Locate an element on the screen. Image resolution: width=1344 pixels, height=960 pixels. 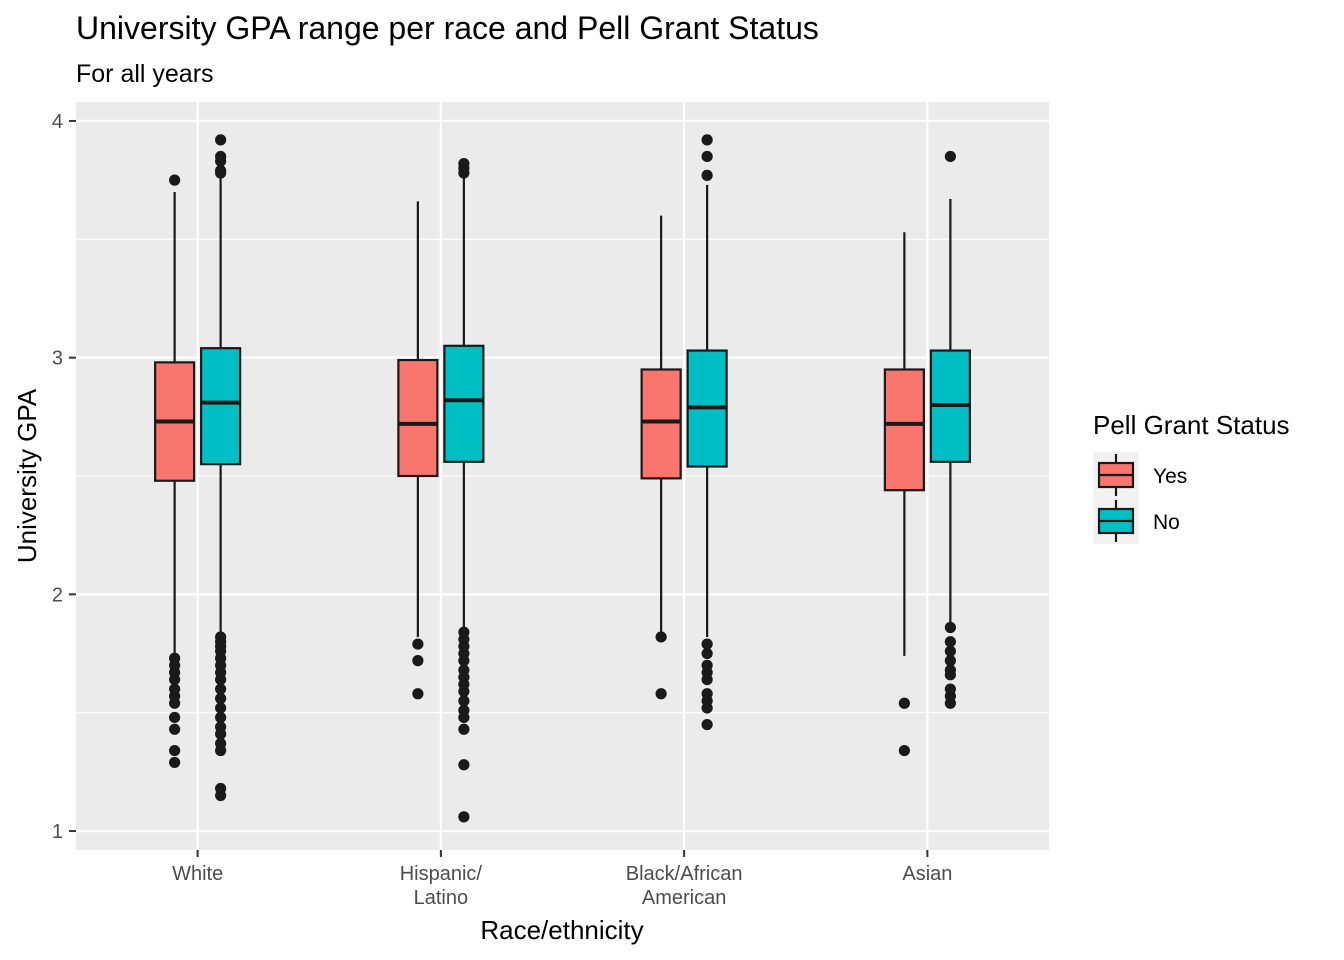
legend-label: No is located at coordinates (1166, 522).